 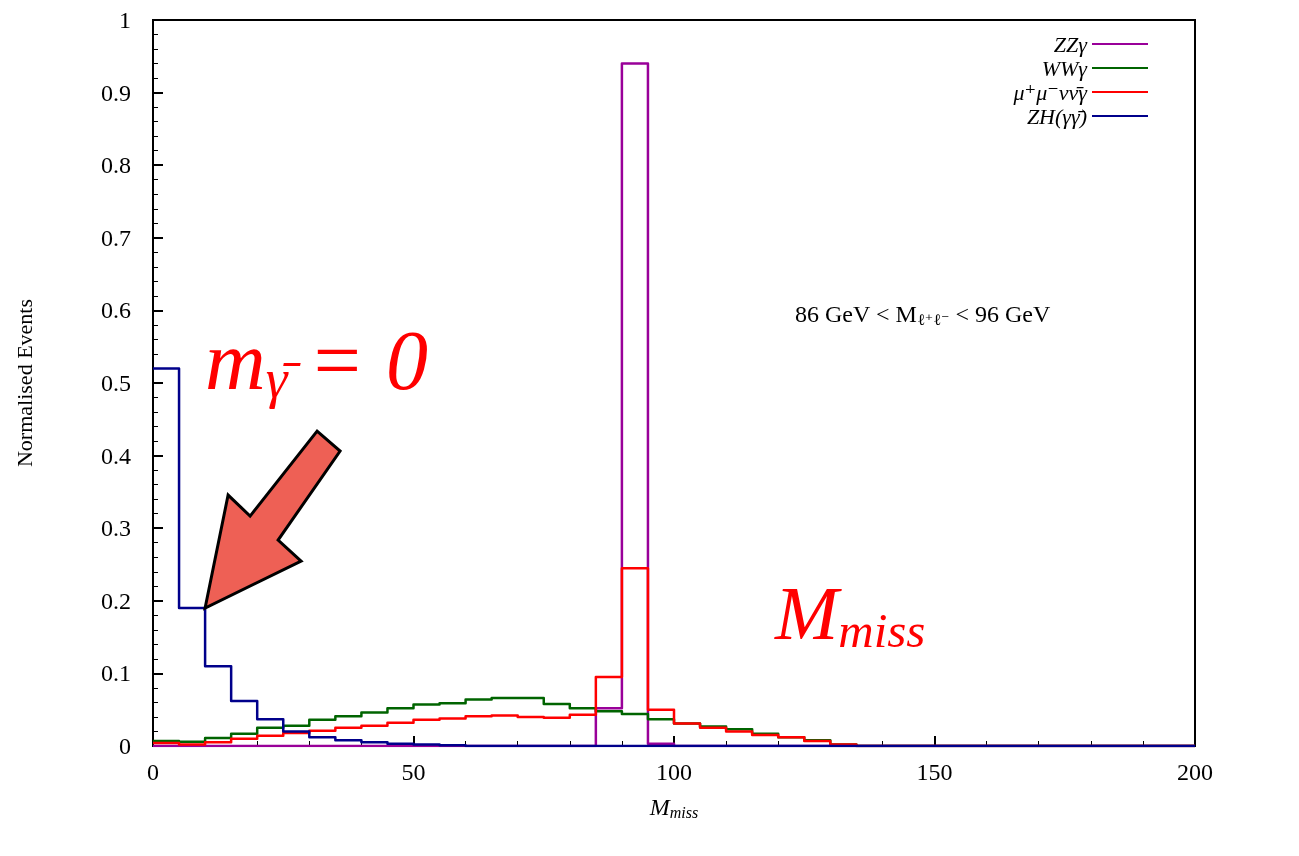 I want to click on y-tick-label: 0.3, so click(x=116, y=528).